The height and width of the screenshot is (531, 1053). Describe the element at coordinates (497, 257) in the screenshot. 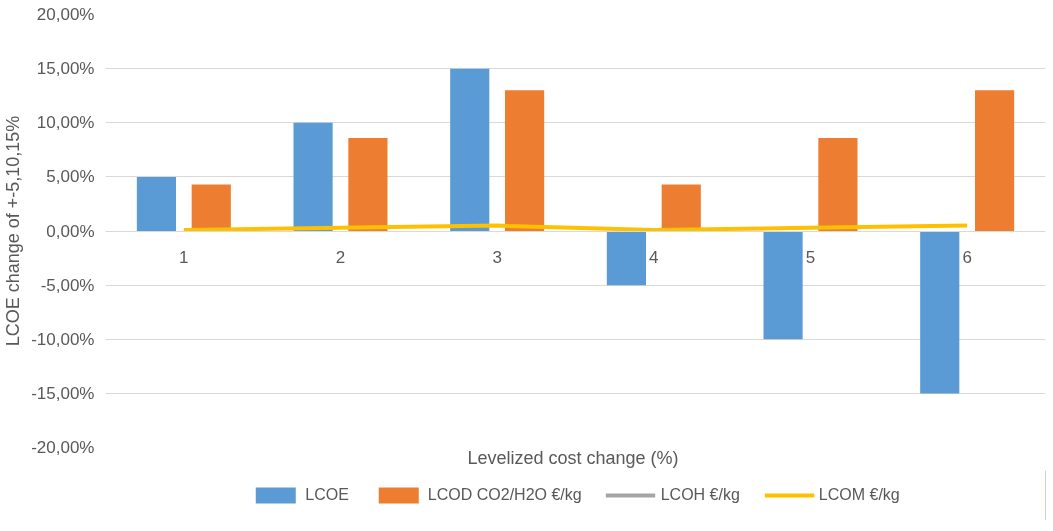

I see `x-tick-label: 3` at that location.